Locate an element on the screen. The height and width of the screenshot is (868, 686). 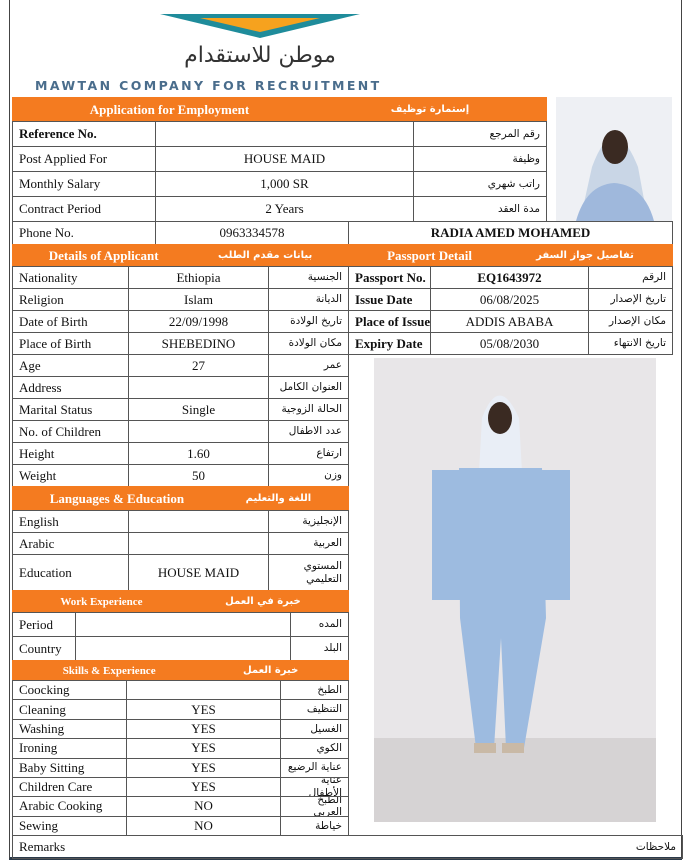
field-label-ar: خياطة is located at coordinates (314, 825).